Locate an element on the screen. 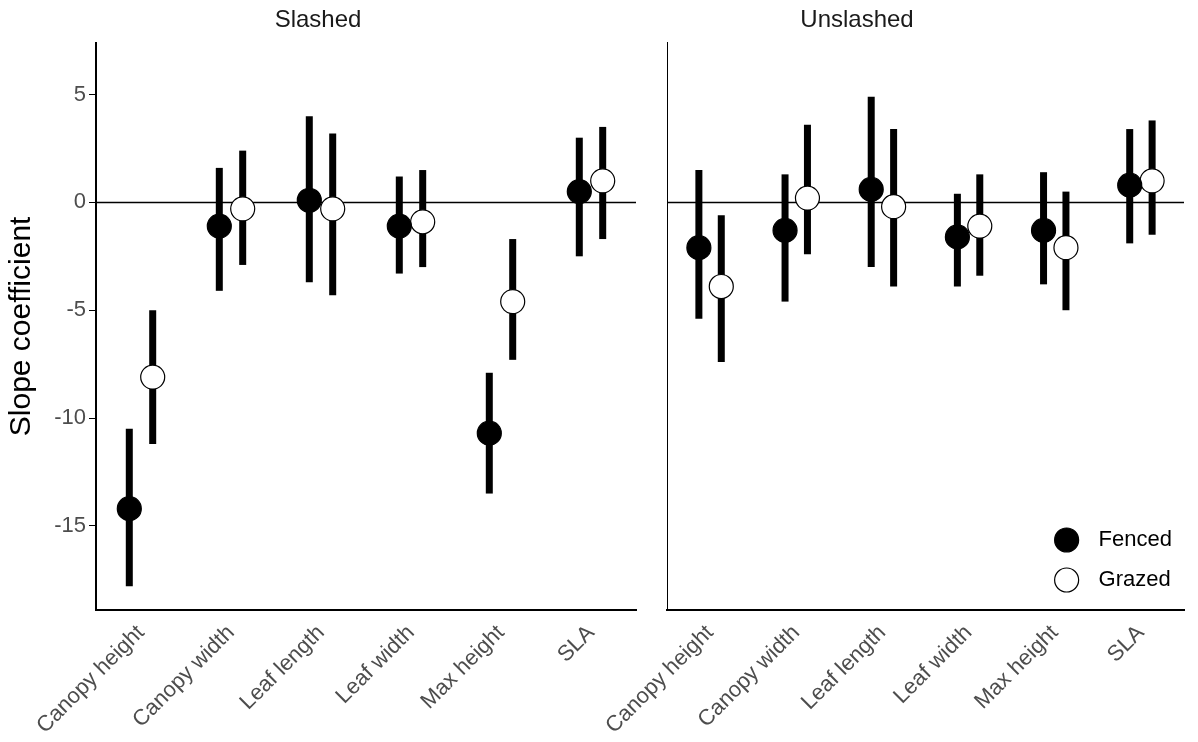 The width and height of the screenshot is (1198, 742). chart-title: Unslashed is located at coordinates (857, 19).